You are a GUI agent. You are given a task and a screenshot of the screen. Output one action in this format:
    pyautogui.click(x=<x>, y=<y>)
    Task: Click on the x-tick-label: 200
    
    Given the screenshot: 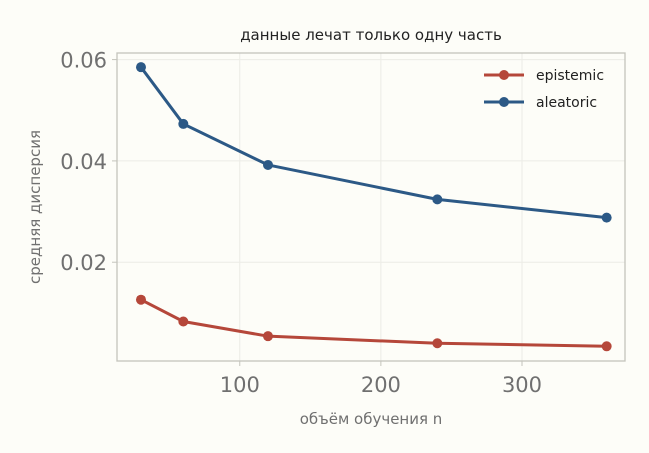 What is the action you would take?
    pyautogui.click(x=381, y=385)
    